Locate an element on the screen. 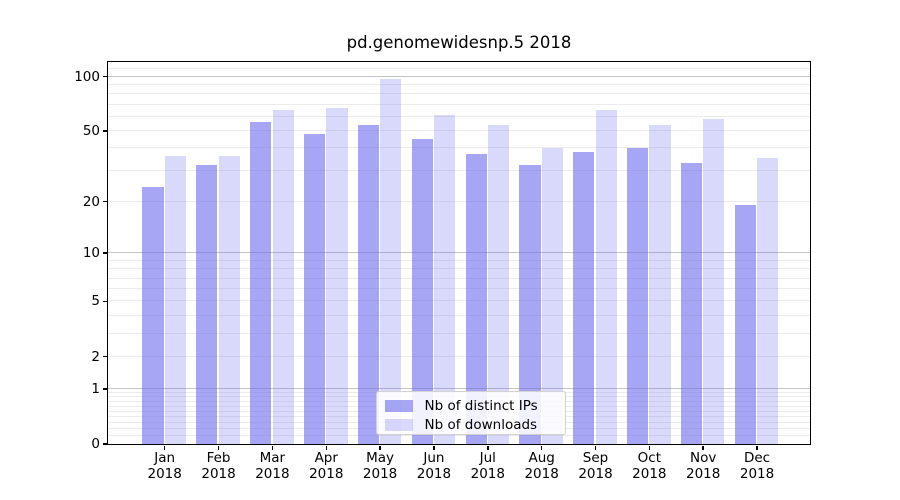  legend-item-distinct-ips: Nb of distinct IPs is located at coordinates (471, 406).